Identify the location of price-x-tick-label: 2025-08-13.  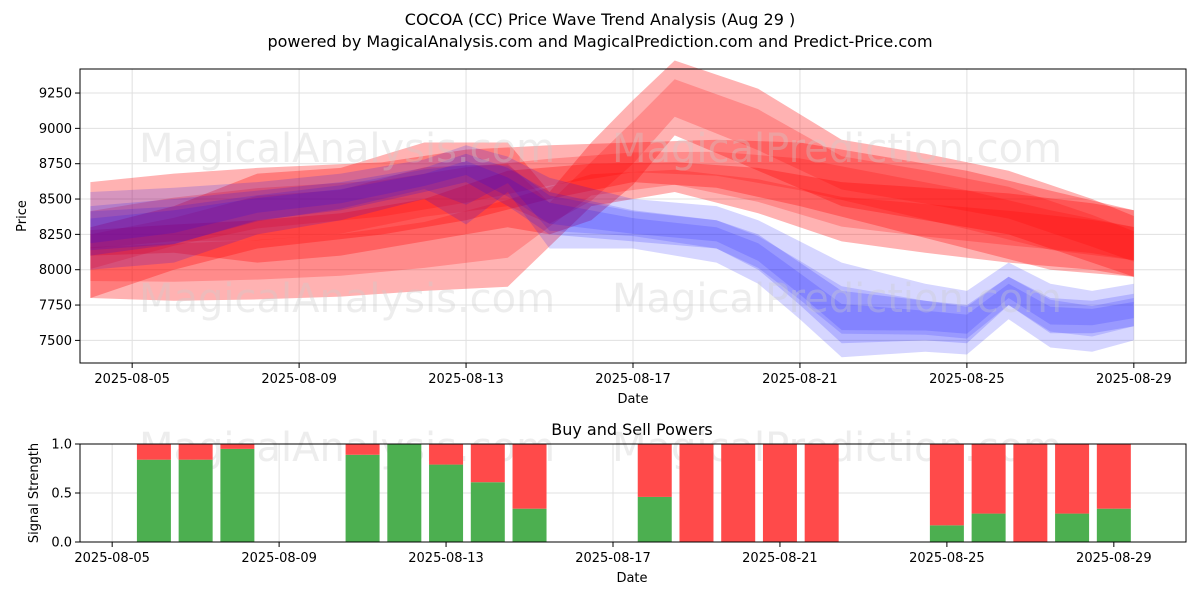
(466, 379).